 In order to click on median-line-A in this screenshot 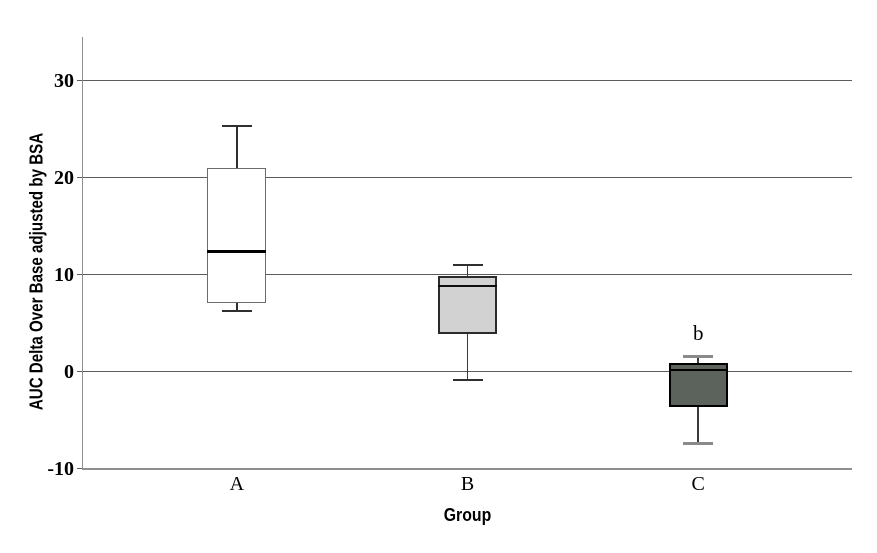, I will do `click(237, 251)`.